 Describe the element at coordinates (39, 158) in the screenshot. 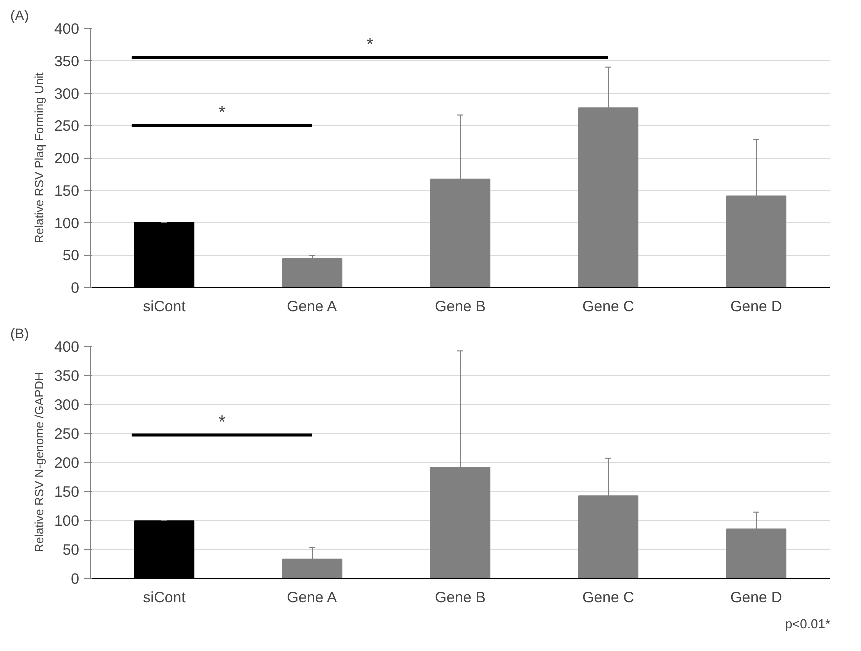

I see `y-axis-title: Relative RSV Plaq Forming Unit` at that location.